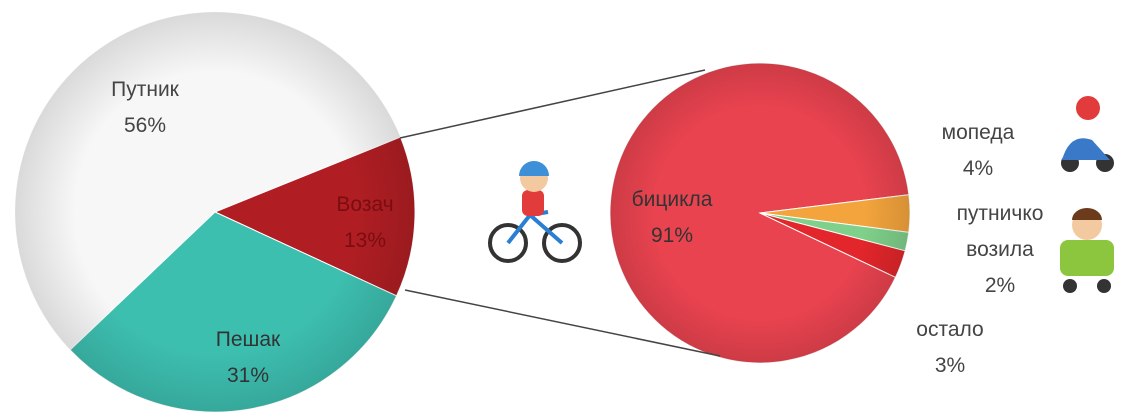  Describe the element at coordinates (1087, 250) in the screenshot. I see `car-icon` at that location.